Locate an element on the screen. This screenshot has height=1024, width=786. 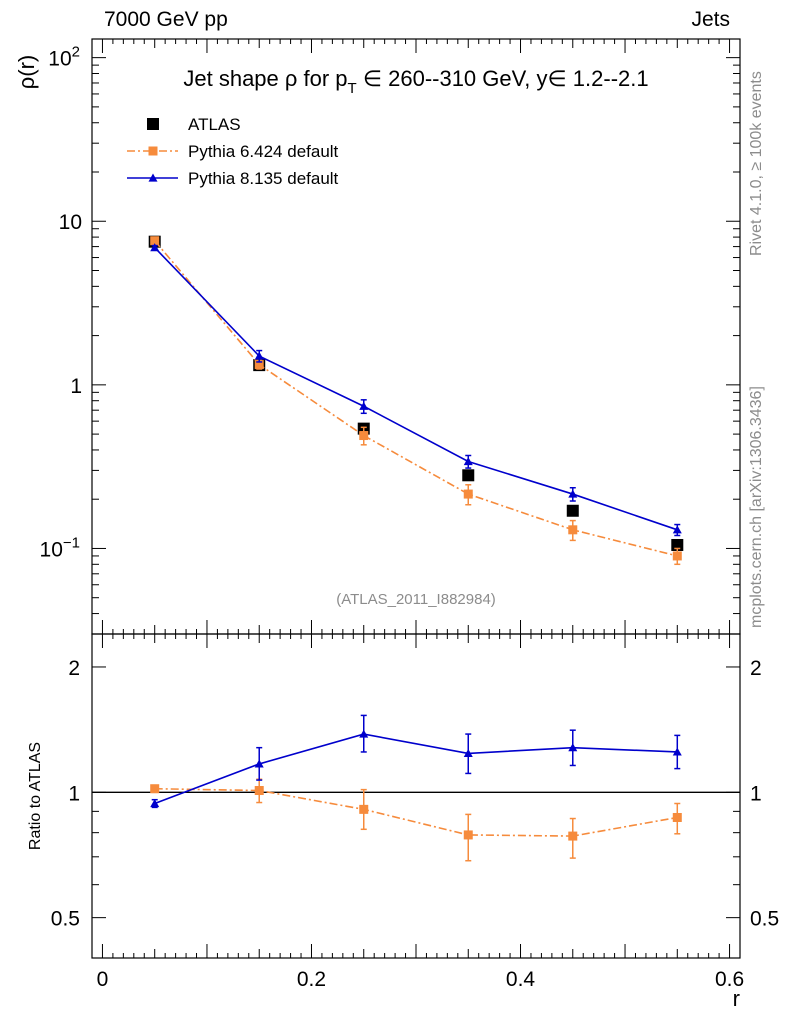
x-axis-title: r is located at coordinates (736, 998).